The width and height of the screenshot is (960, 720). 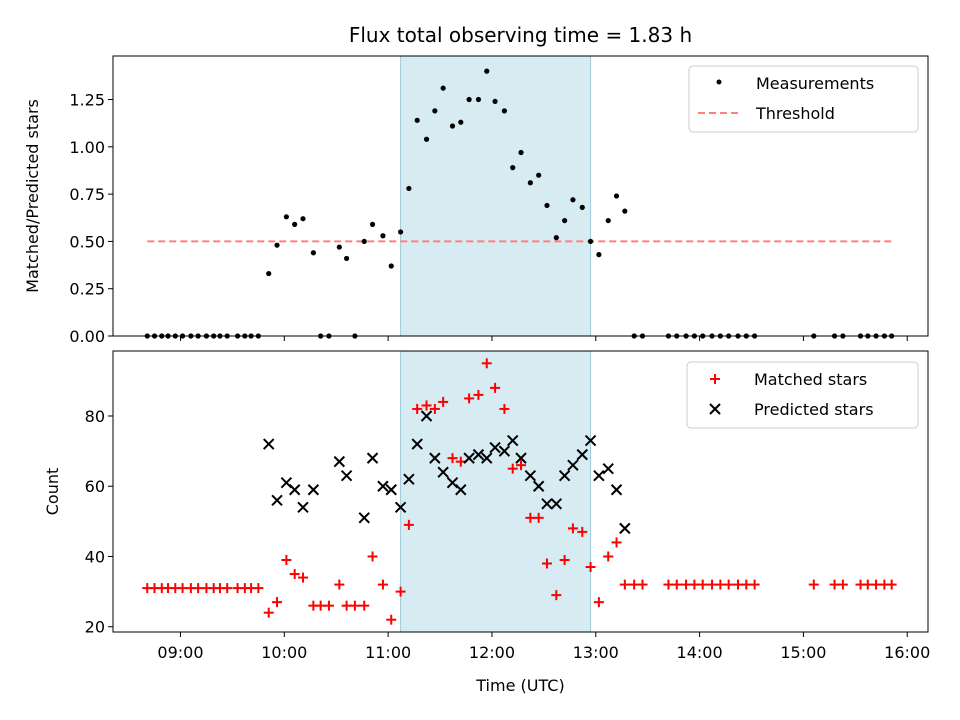 What do you see at coordinates (87, 100) in the screenshot?
I see `y-tick-label: 1.25` at bounding box center [87, 100].